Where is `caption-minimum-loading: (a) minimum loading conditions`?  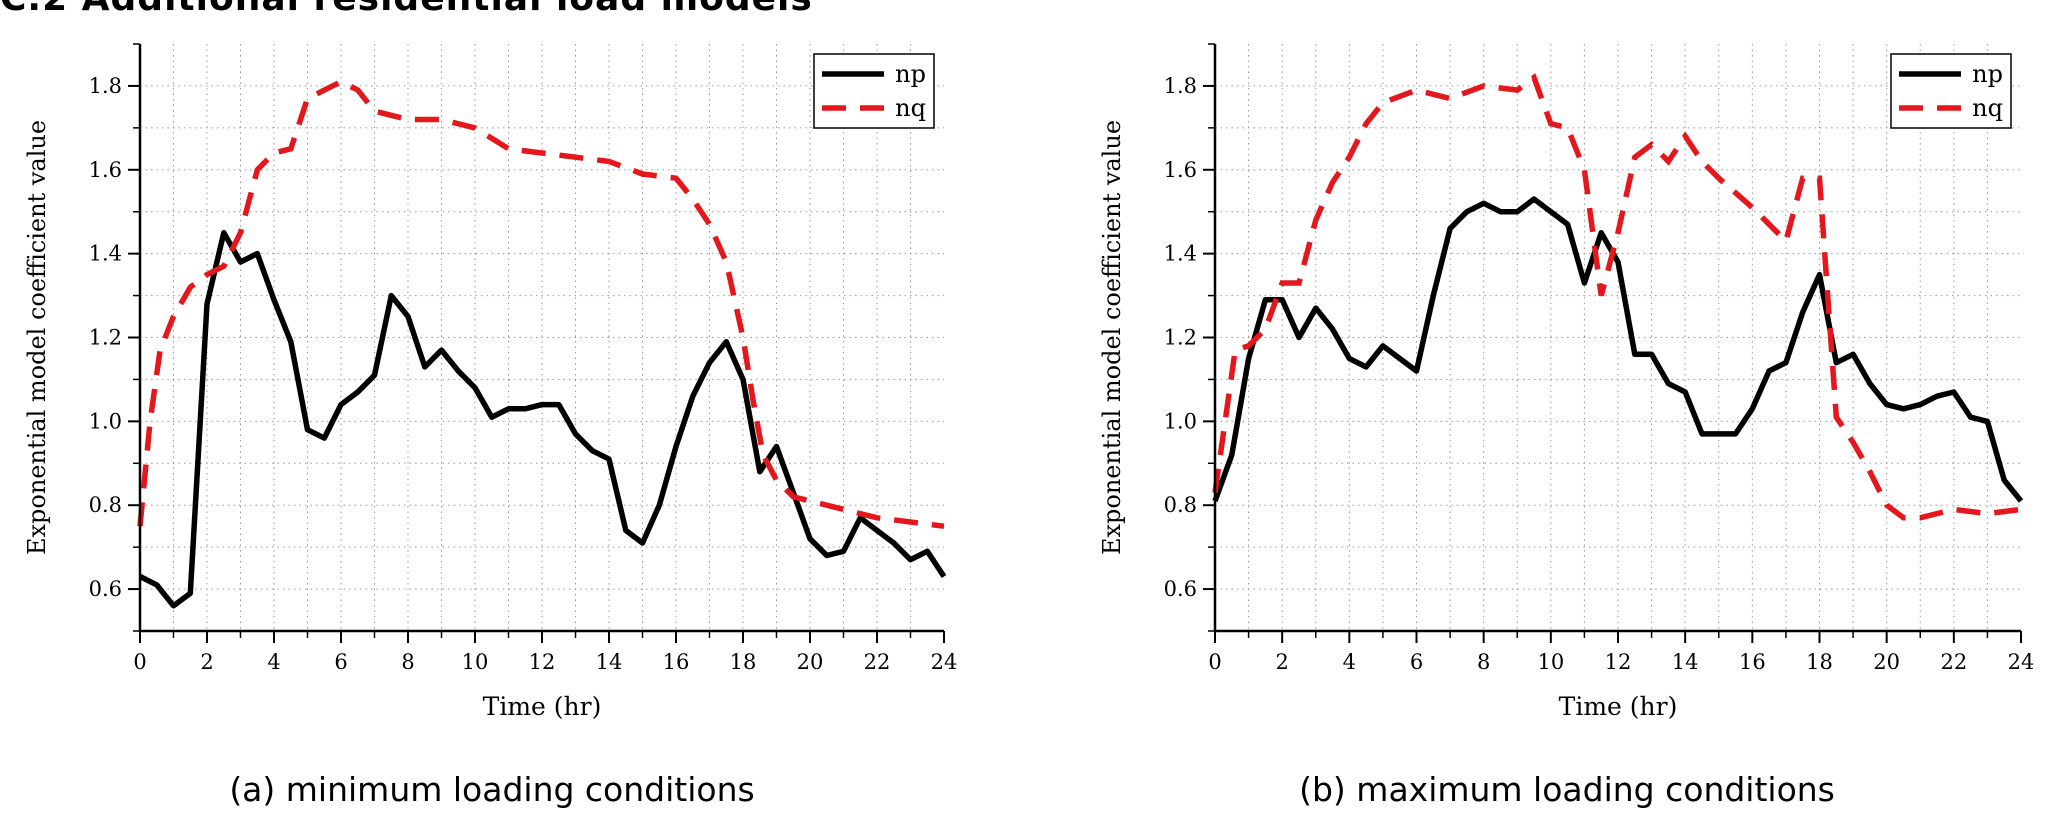 caption-minimum-loading: (a) minimum loading conditions is located at coordinates (492, 789).